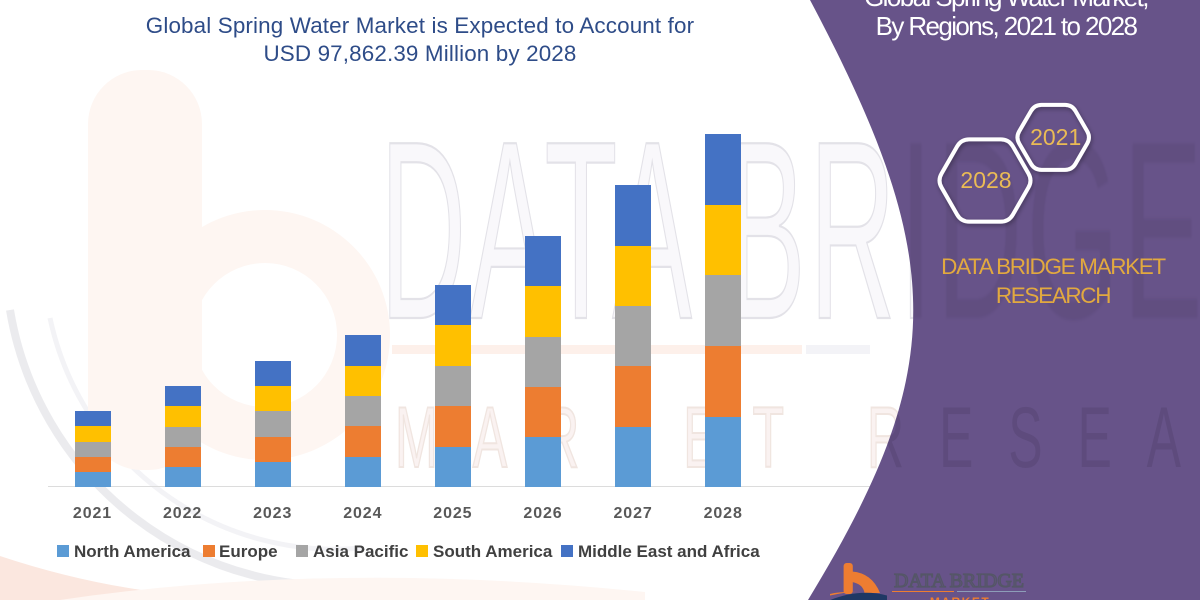 The image size is (1200, 600). I want to click on svg-text: MARKET RESEARCH, so click(797, 439).